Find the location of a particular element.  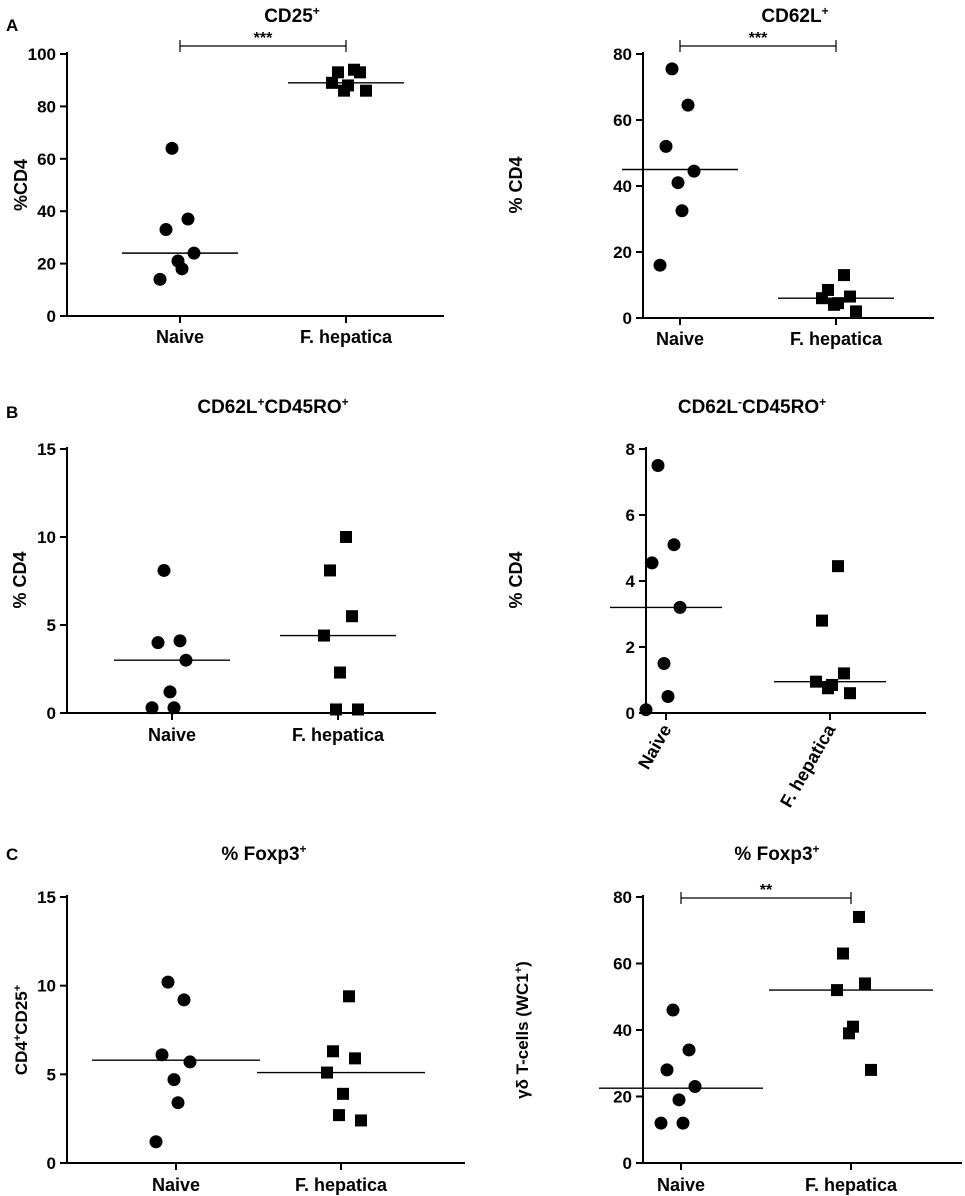

chart-title: CD25+ is located at coordinates (292, 15).